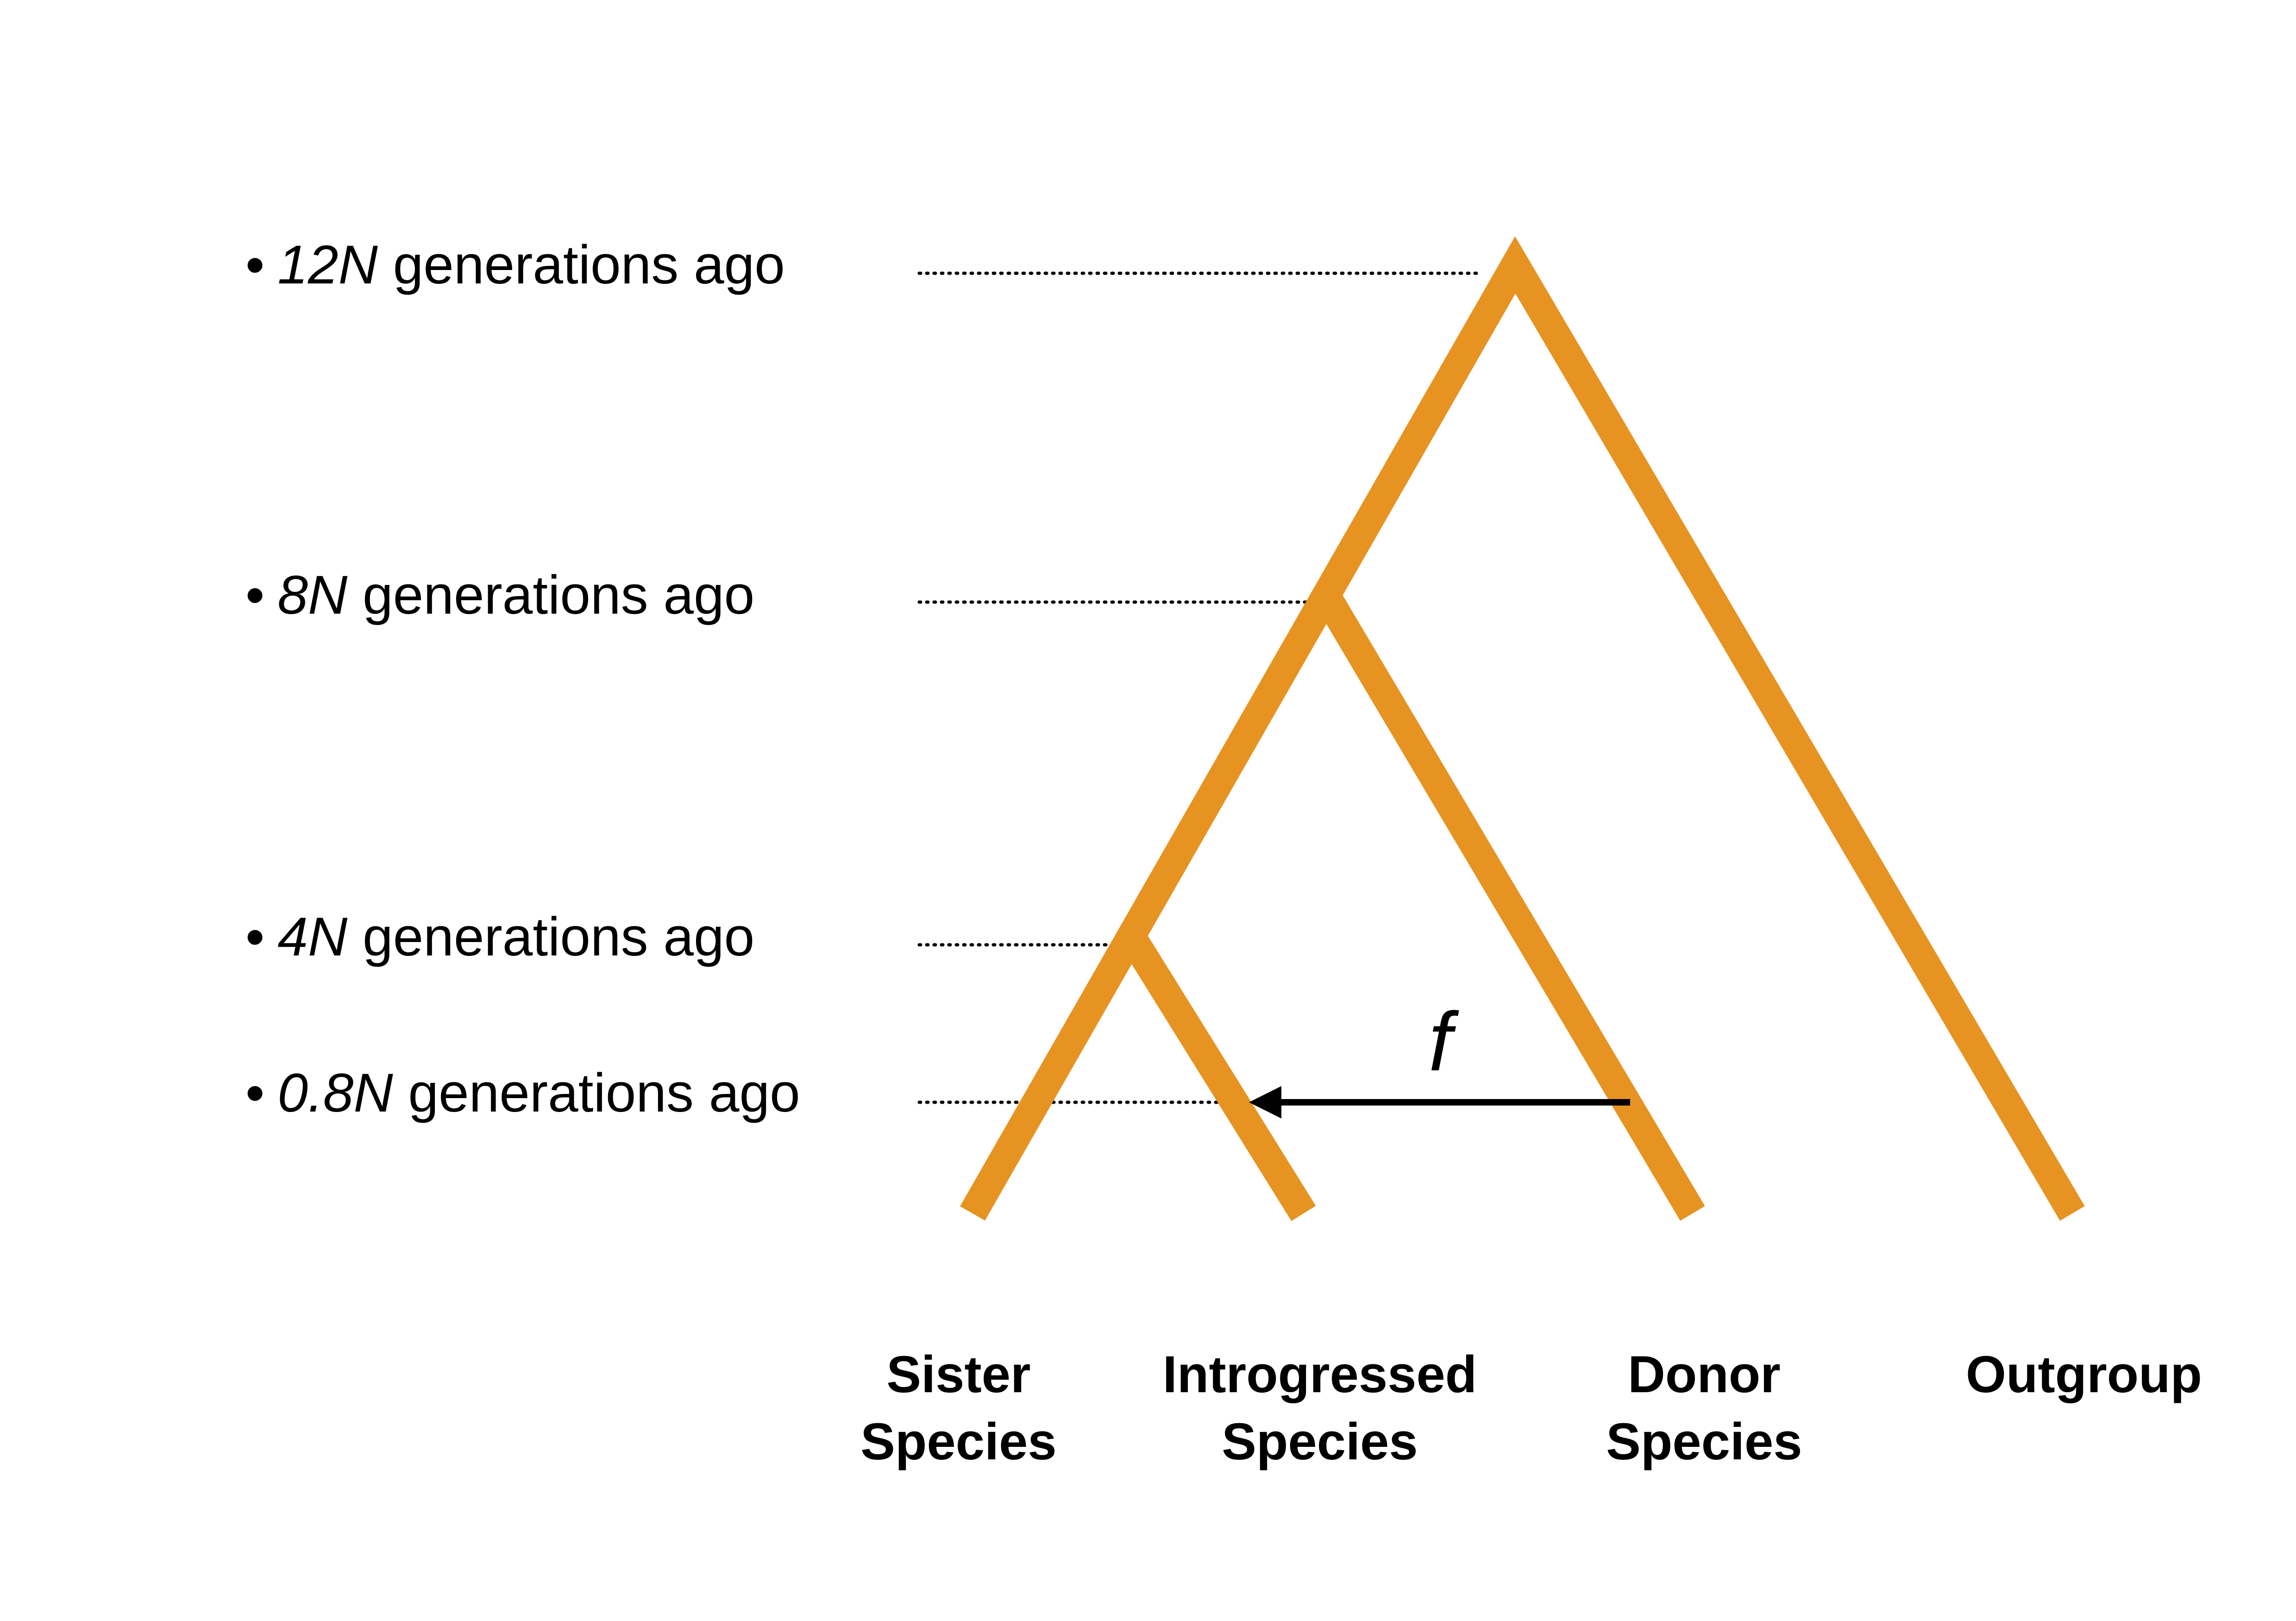 This screenshot has width=2296, height=1621. I want to click on time-label-12n: • 12N generations ago, so click(515, 264).